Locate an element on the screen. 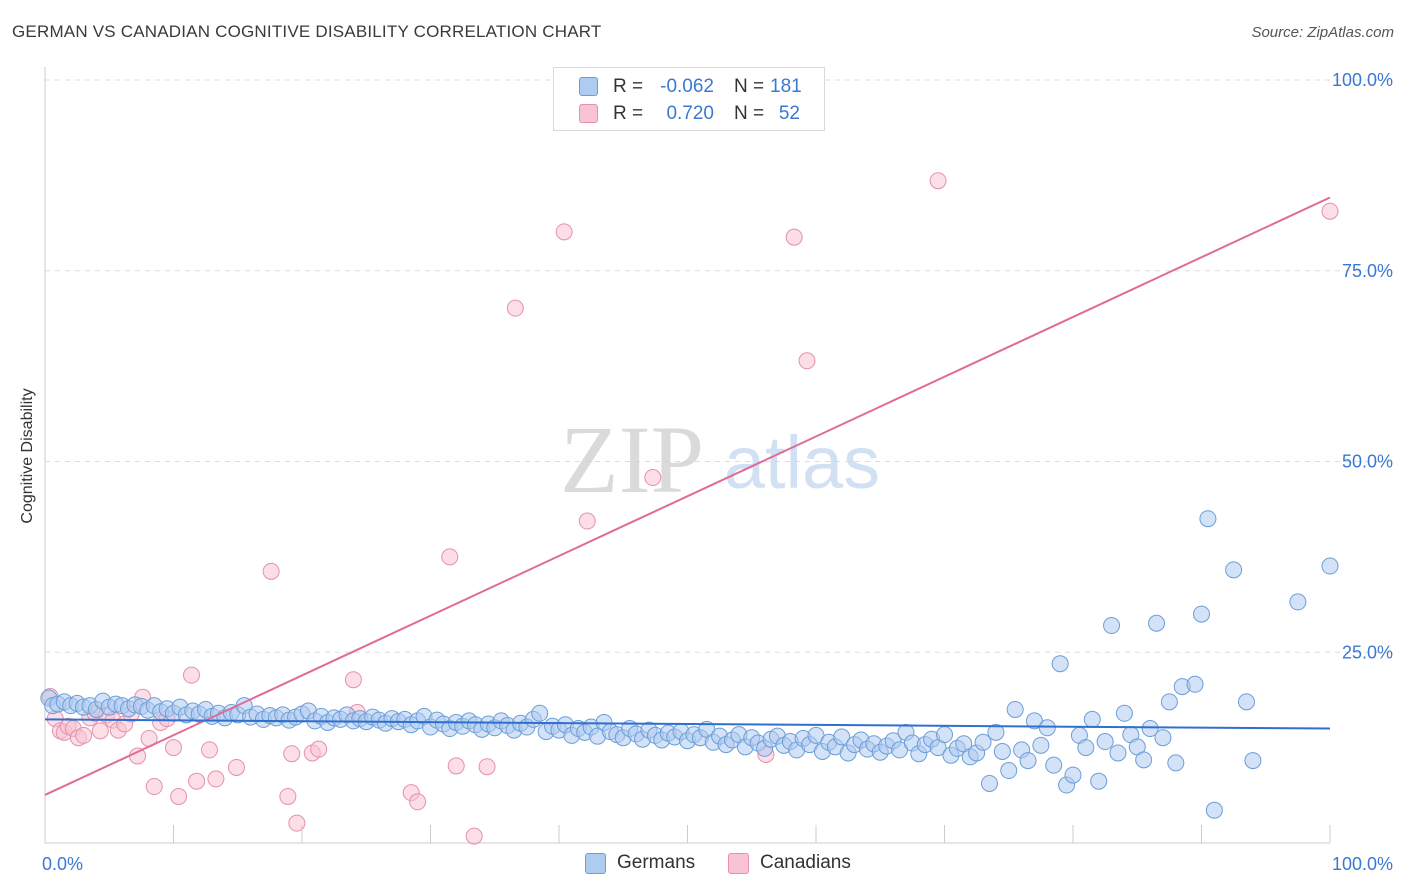 Image resolution: width=1406 pixels, height=892 pixels. canadians-r-value: 0.720 is located at coordinates (690, 113).